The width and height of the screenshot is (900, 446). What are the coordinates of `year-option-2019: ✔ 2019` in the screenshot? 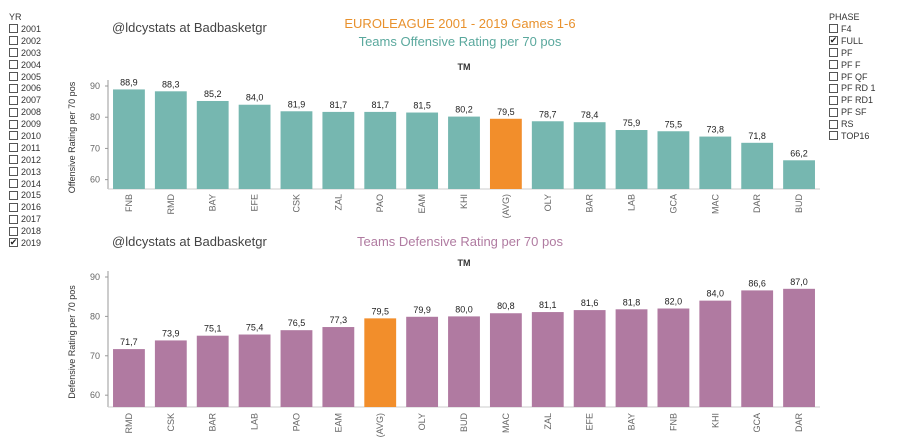 It's located at (39, 243).